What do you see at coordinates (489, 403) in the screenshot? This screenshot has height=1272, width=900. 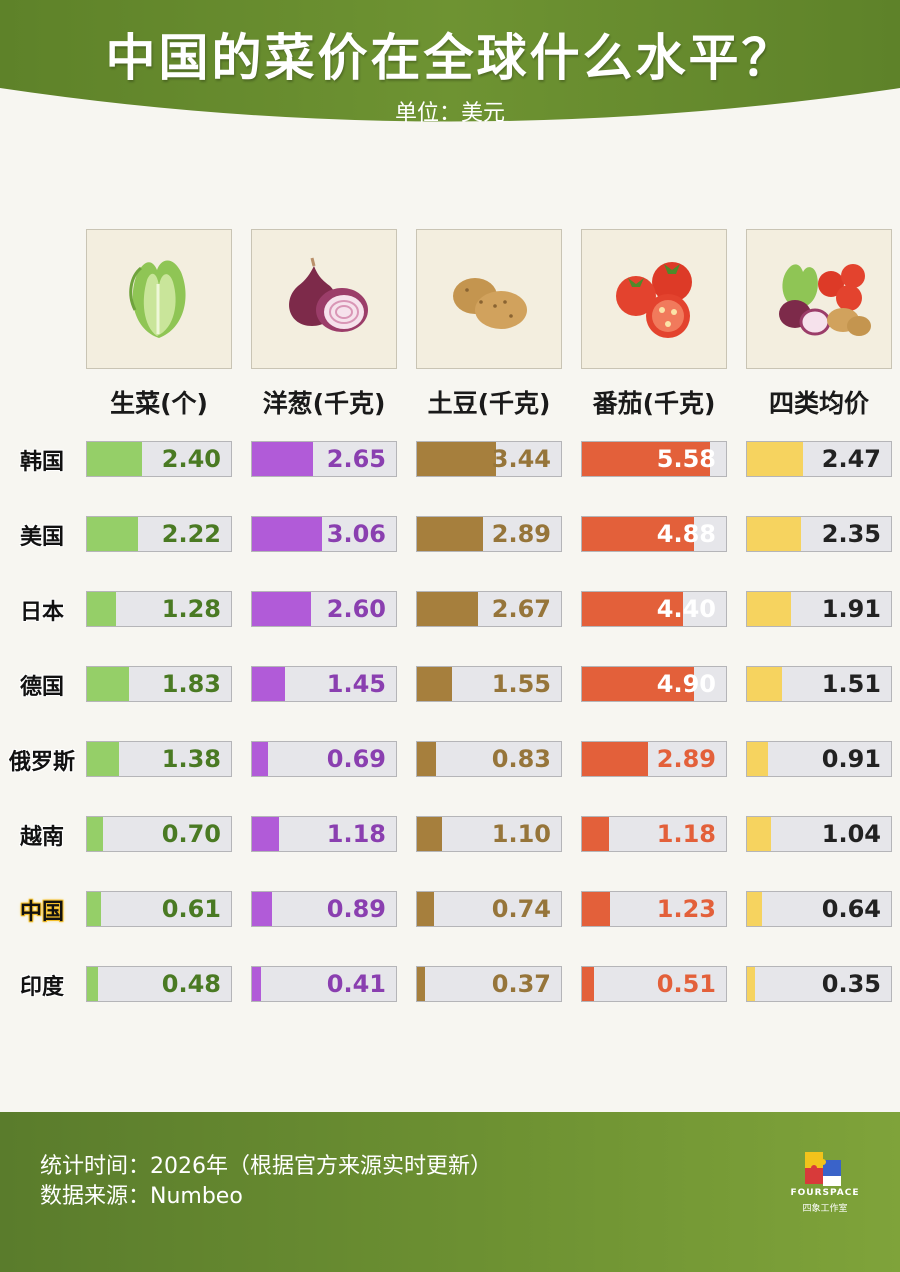 I see `column-header-potato: 土豆(千克)` at bounding box center [489, 403].